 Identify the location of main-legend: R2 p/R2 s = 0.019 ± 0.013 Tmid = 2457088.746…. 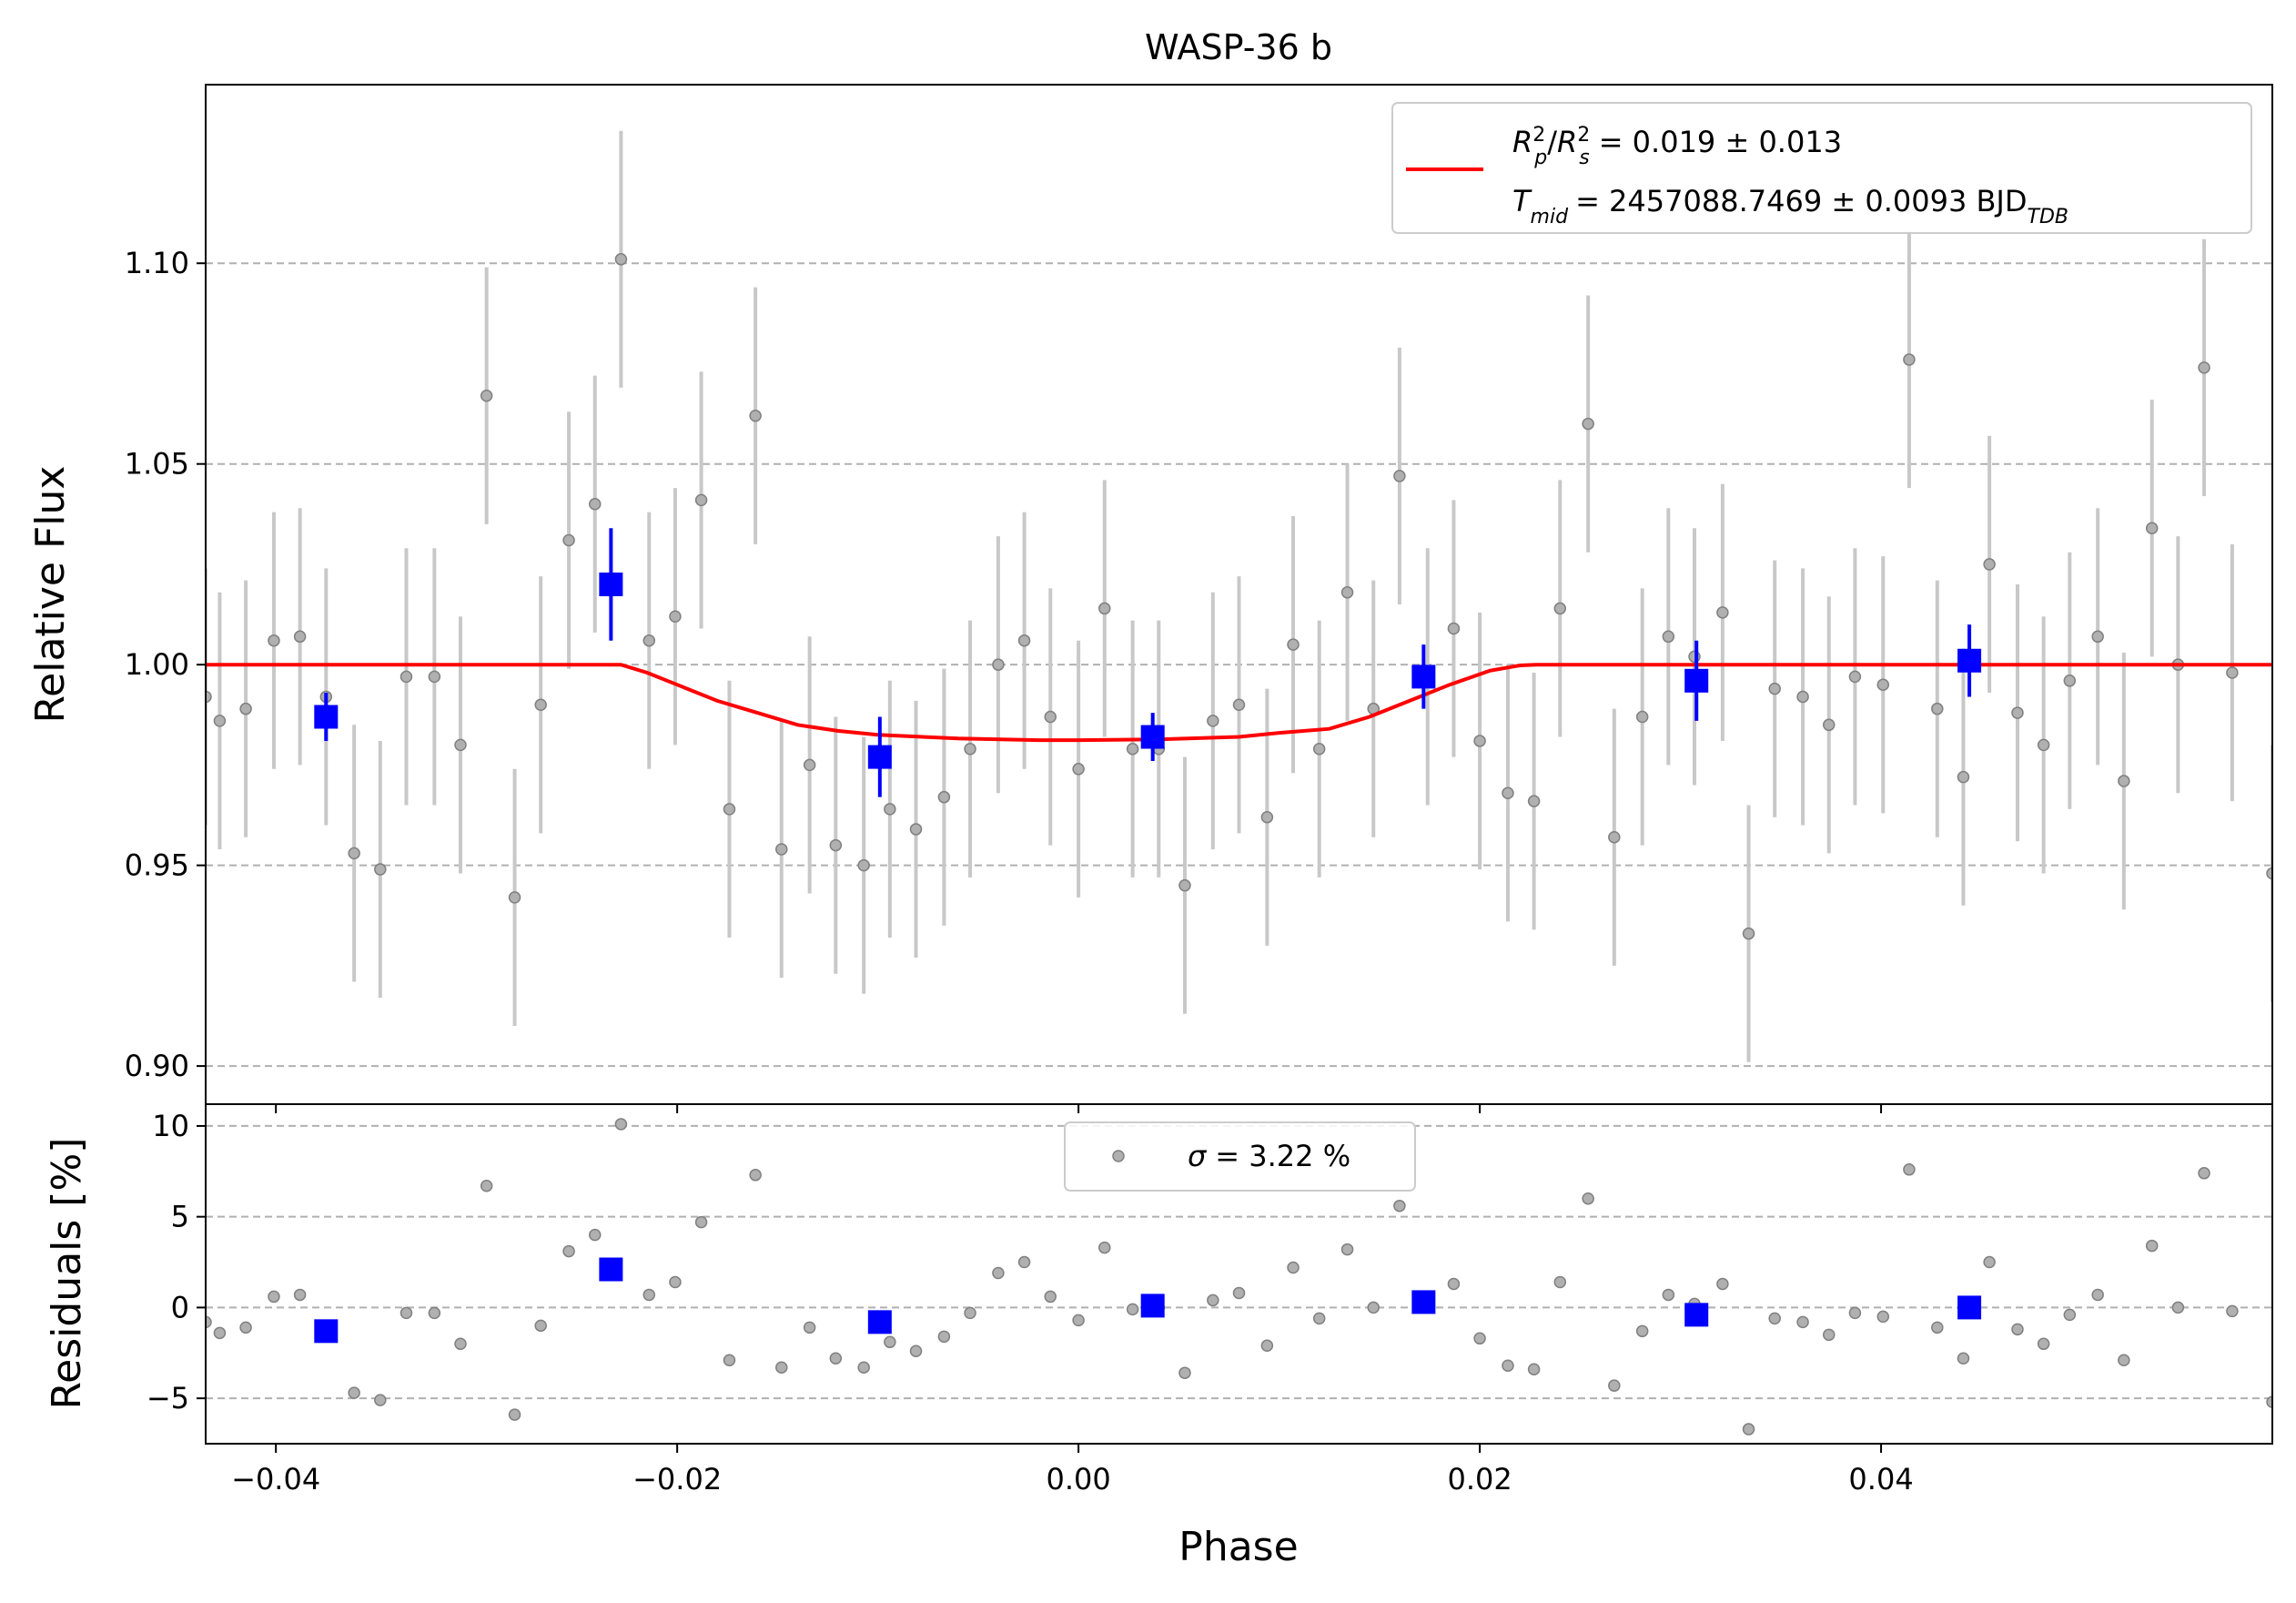
(1822, 168).